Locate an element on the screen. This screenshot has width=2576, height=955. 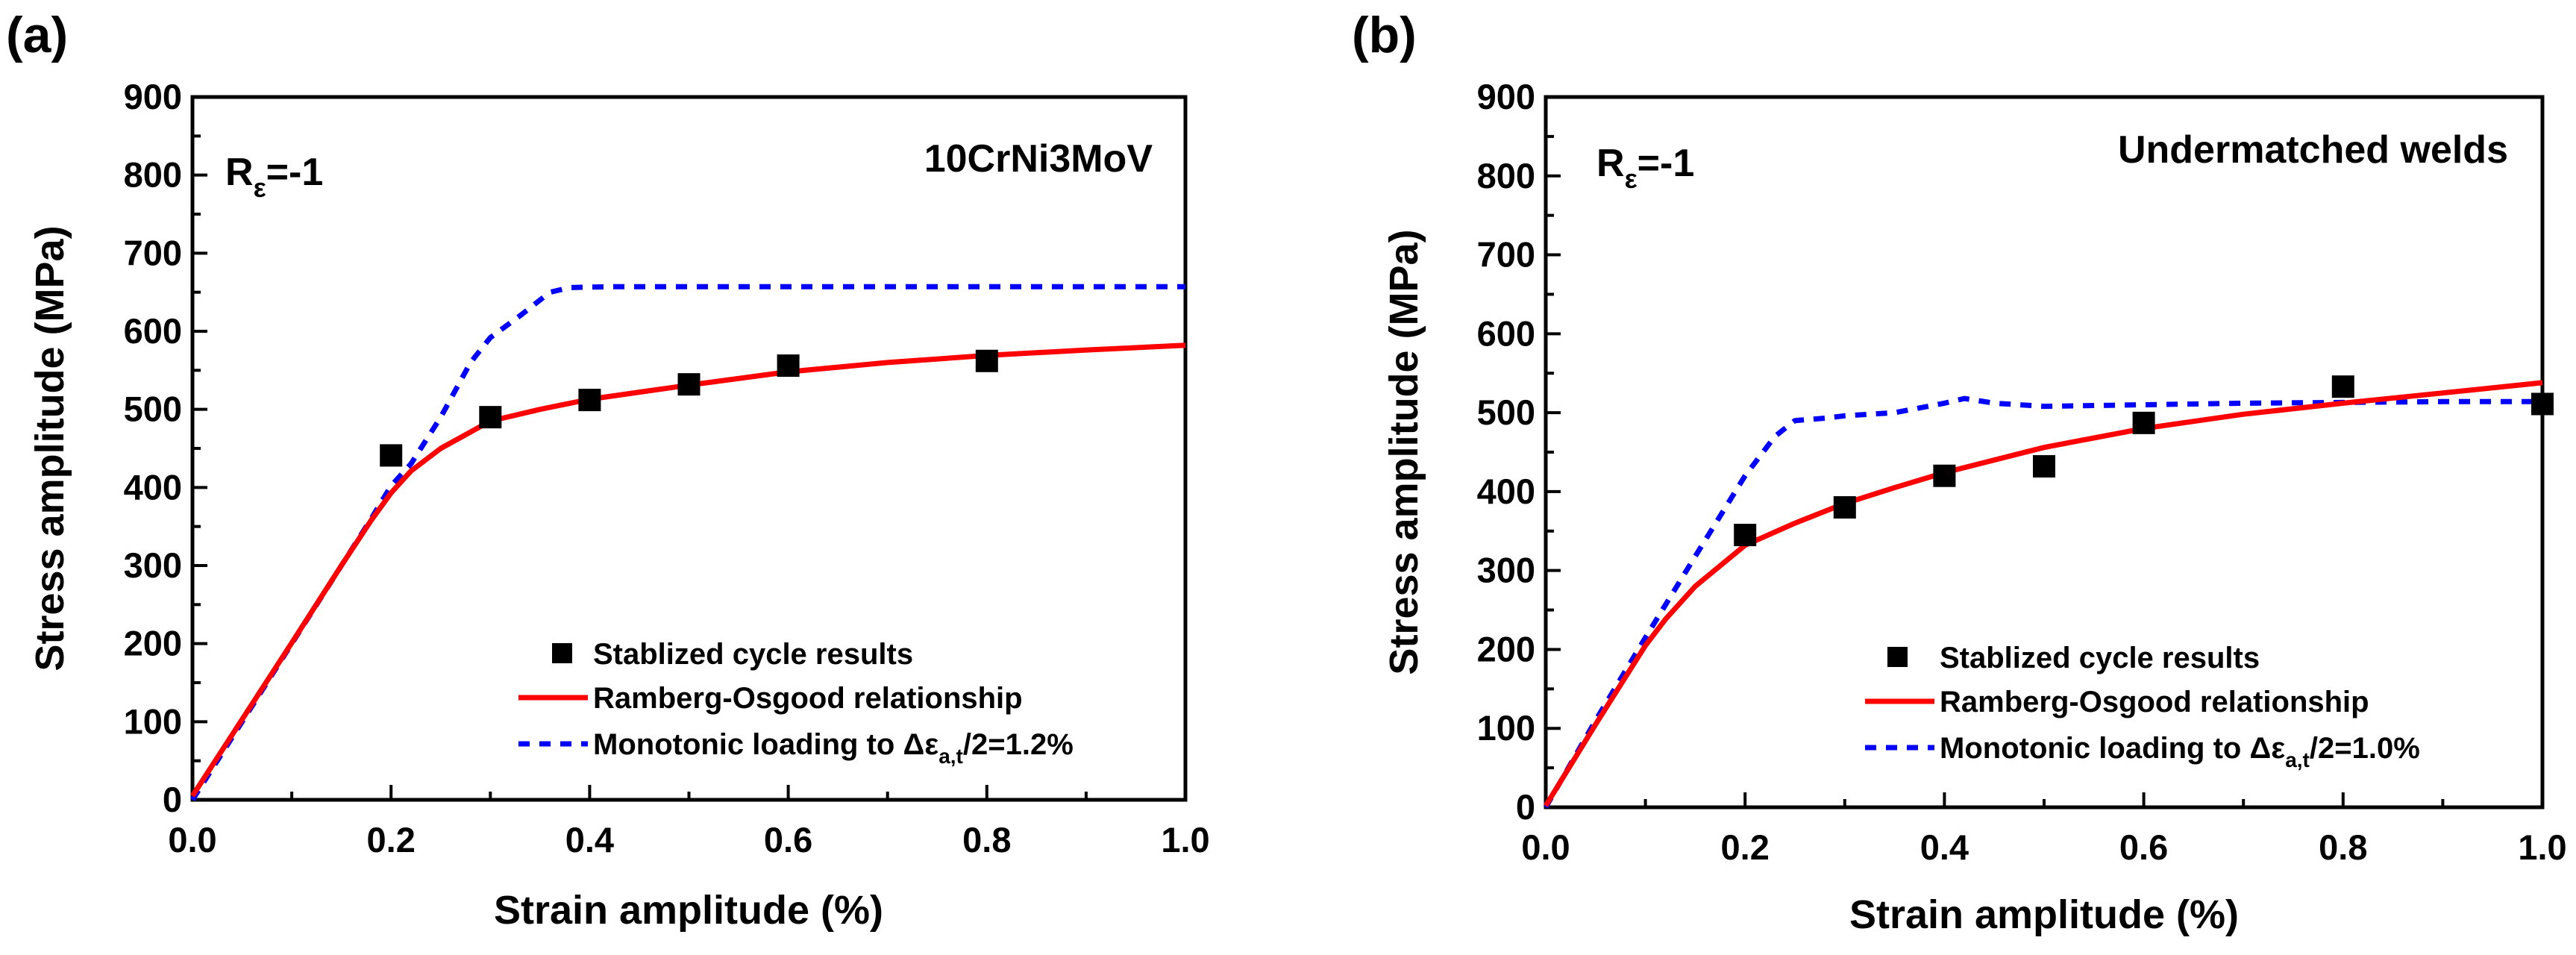
y-tick-labels-b: 0 100 200 300 400 500 600 700 800 900 is located at coordinates (1506, 452).